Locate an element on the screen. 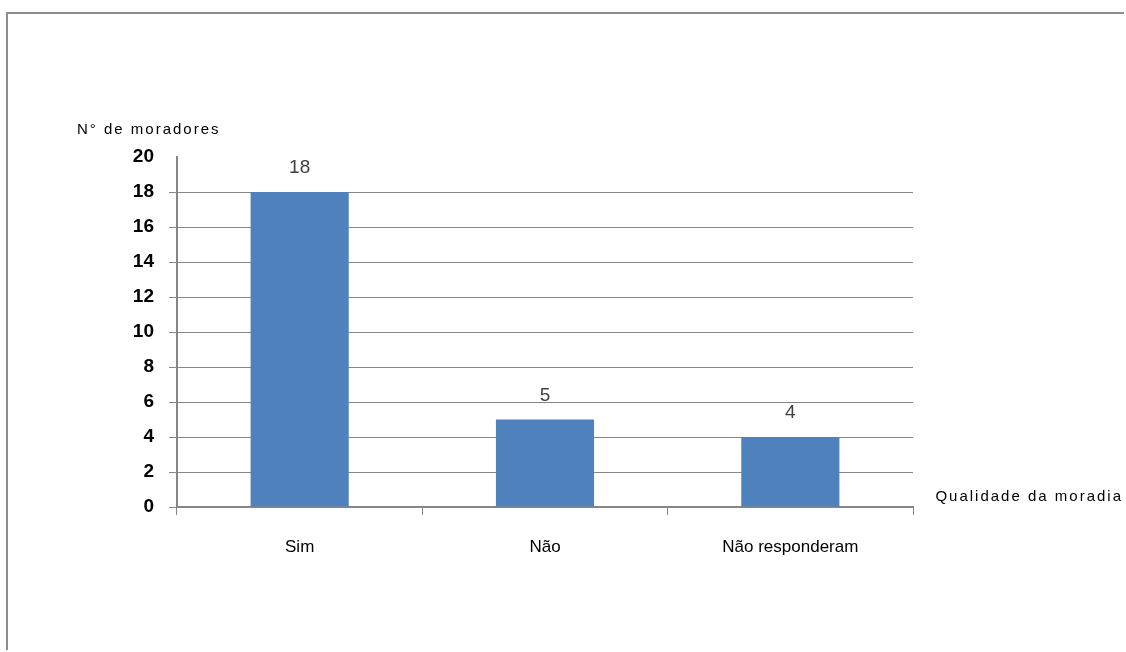 This screenshot has height=652, width=1126. y-axis-title: N° de moradores is located at coordinates (149, 128).